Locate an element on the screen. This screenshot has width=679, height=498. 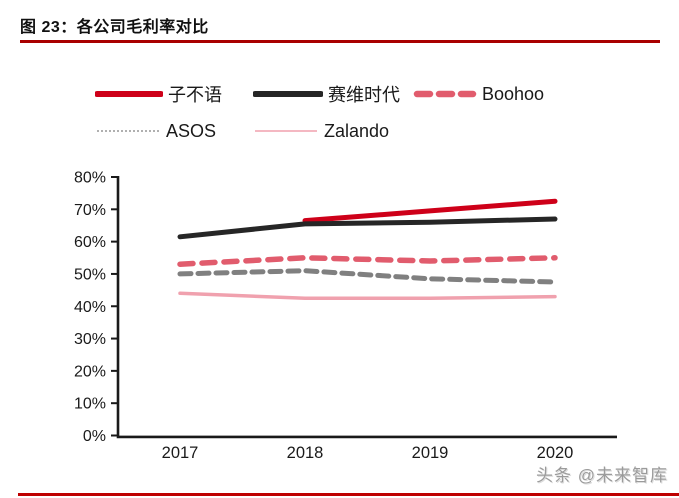
series-line-赛维时代 is located at coordinates (367, 228).